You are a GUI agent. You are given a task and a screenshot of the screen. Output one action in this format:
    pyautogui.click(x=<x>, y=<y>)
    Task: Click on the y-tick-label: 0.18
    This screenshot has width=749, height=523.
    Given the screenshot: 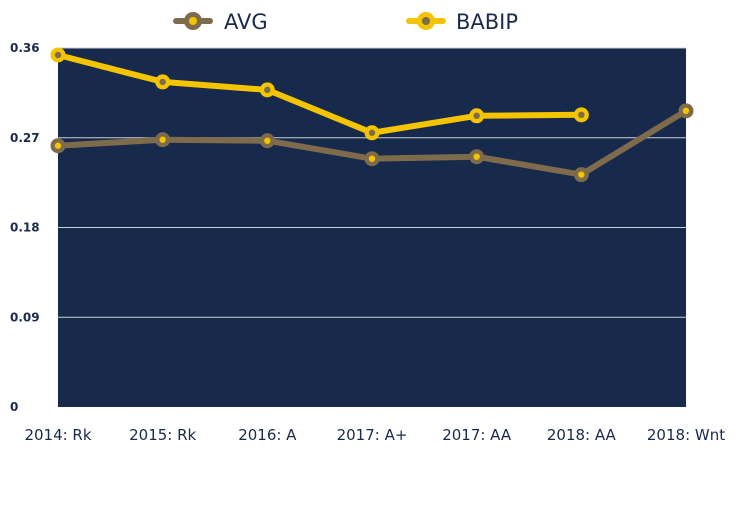 What is the action you would take?
    pyautogui.click(x=25, y=228)
    